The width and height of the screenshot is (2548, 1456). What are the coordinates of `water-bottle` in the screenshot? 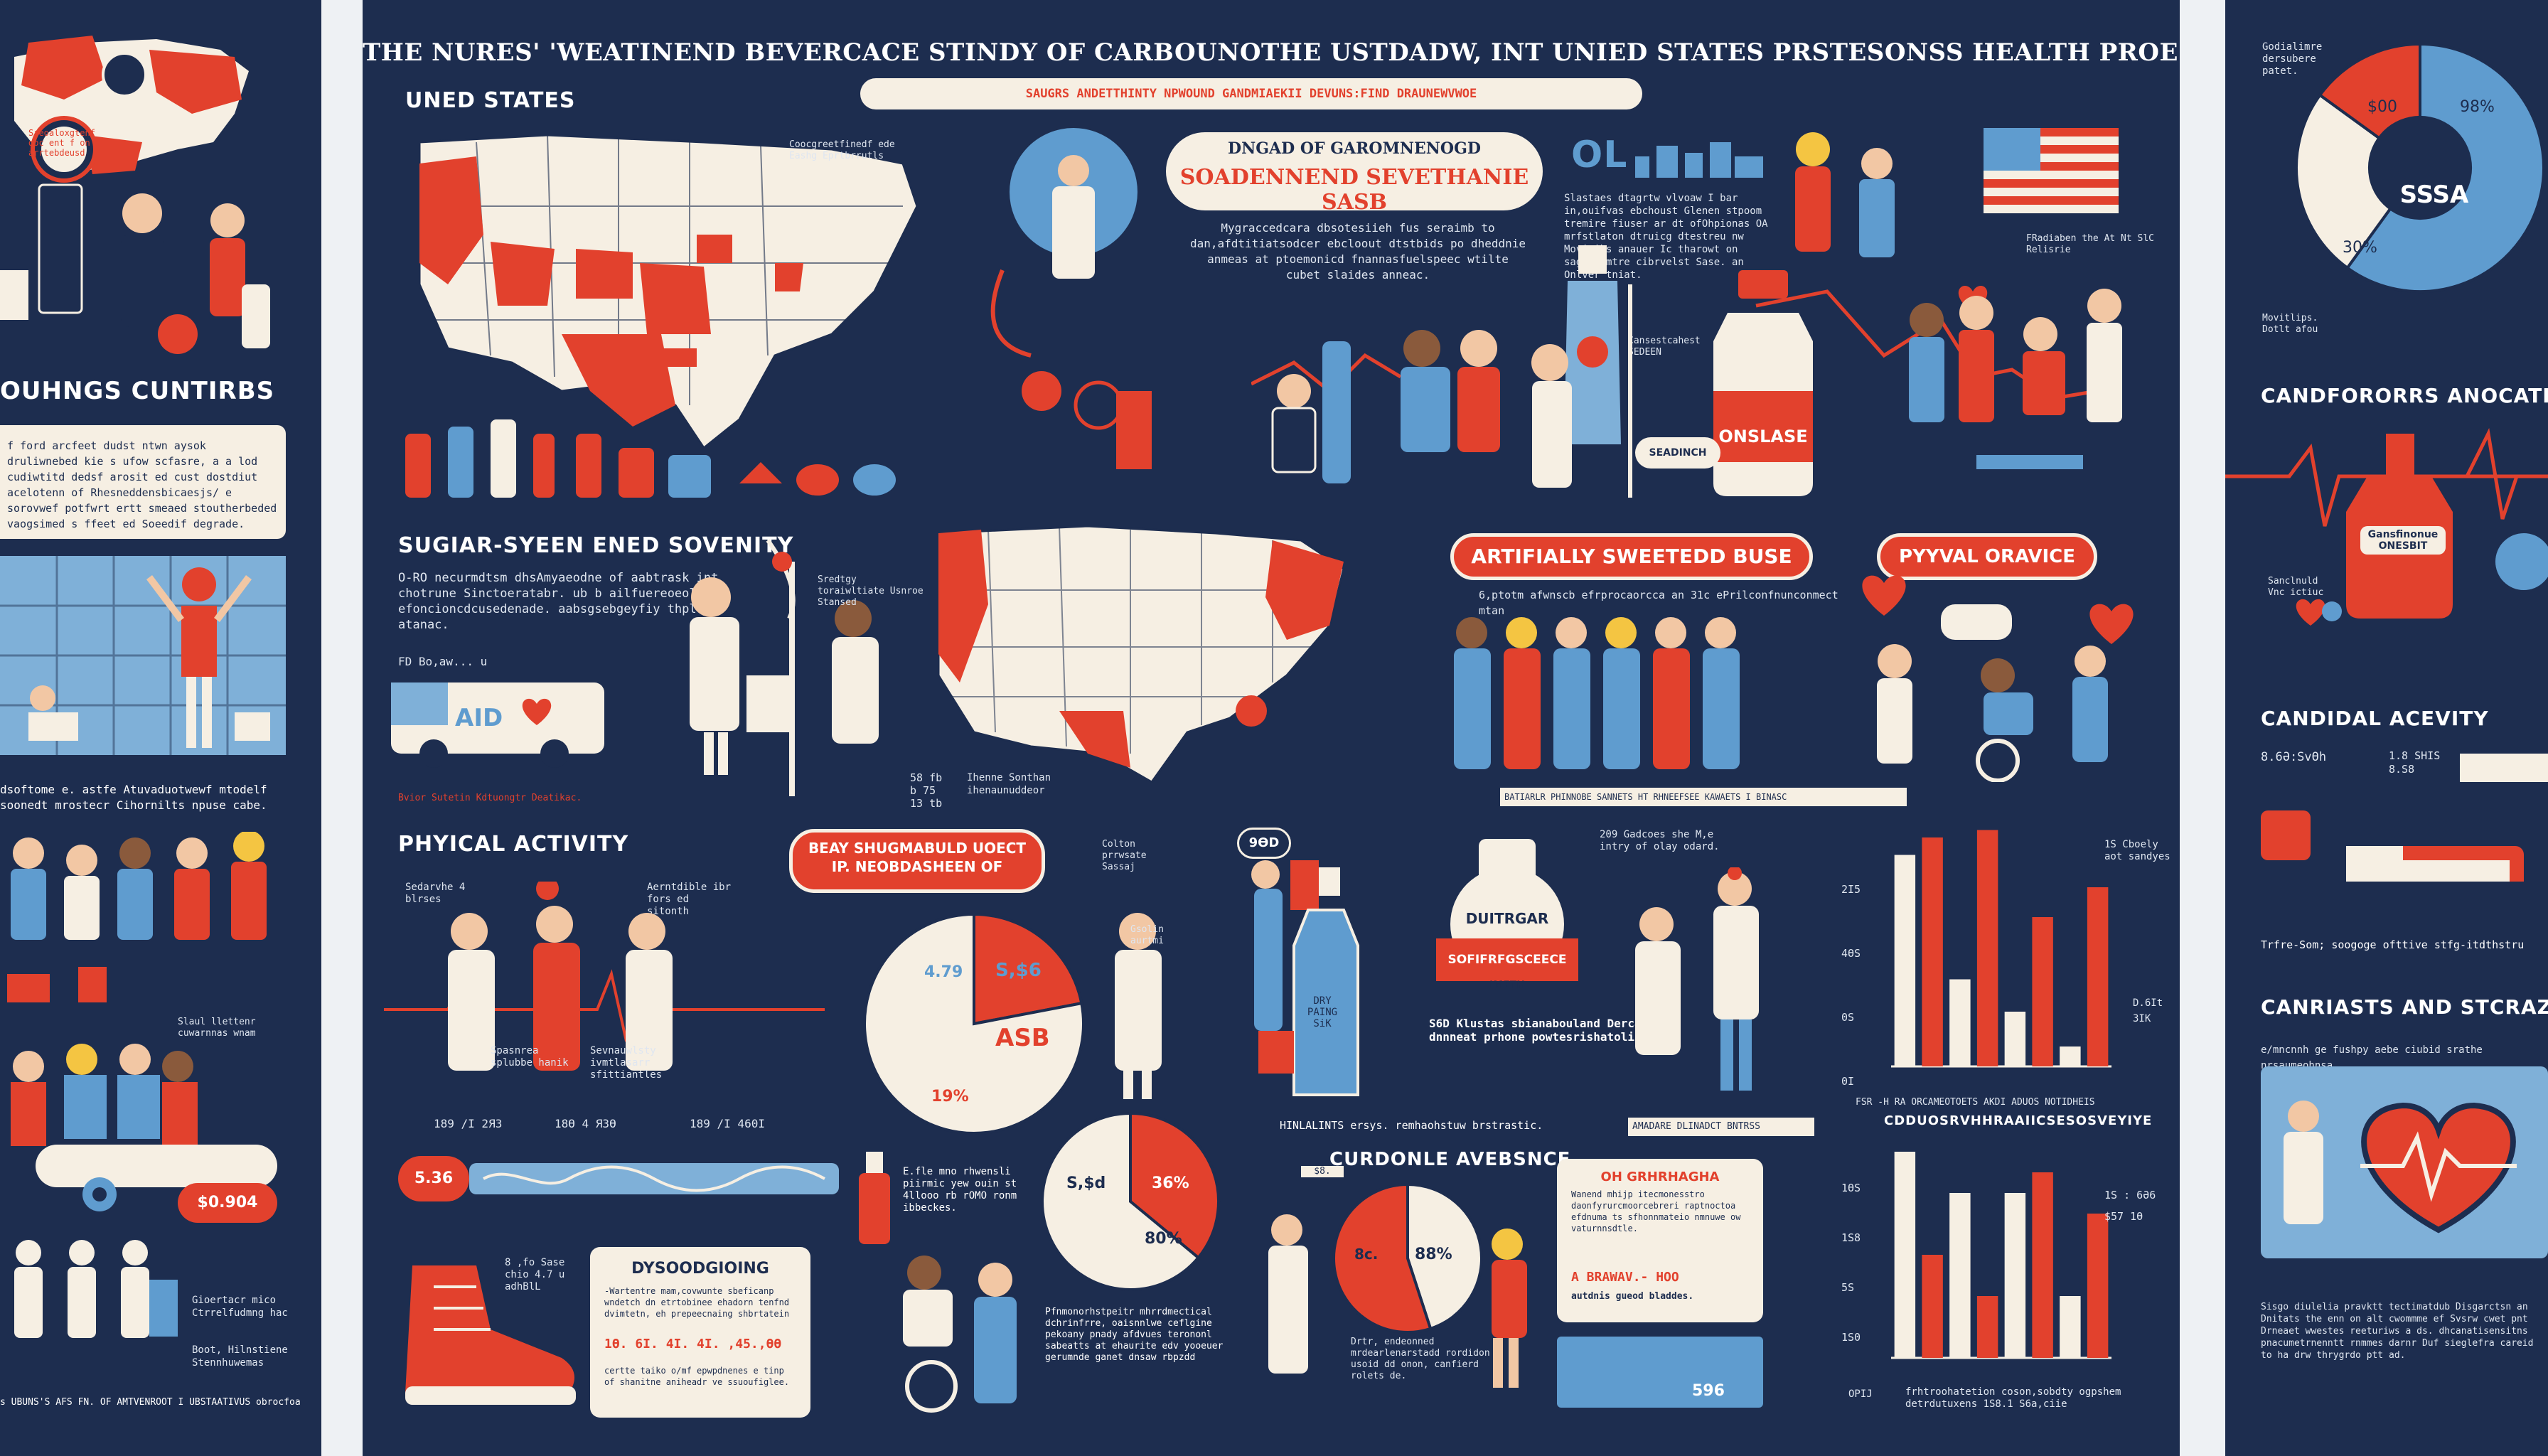 It's located at (1592, 345).